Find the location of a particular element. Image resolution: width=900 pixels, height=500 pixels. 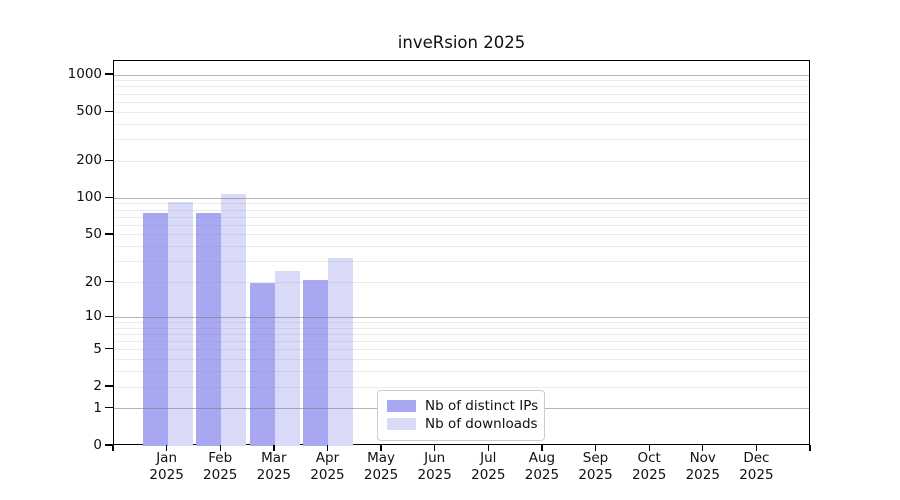

x-tick-label-sep: Sep 2025 is located at coordinates (595, 466).